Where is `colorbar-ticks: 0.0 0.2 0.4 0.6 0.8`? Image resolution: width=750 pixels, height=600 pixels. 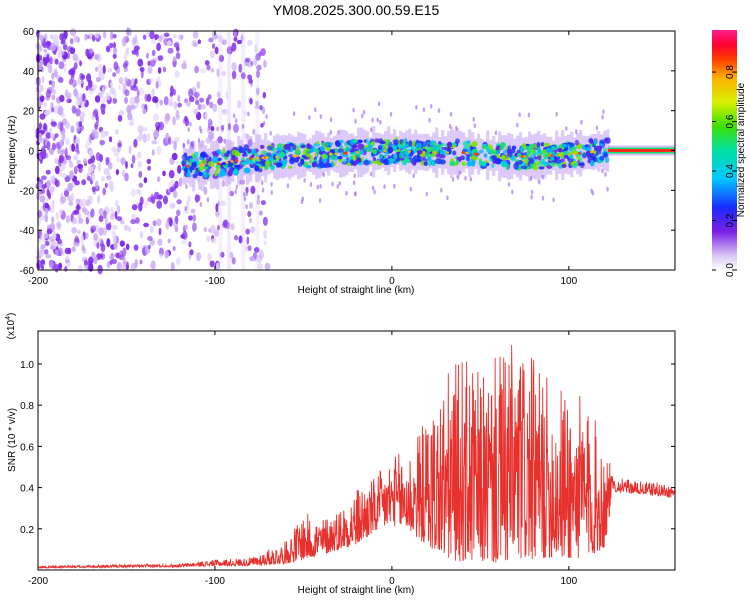
colorbar-ticks: 0.0 0.2 0.4 0.6 0.8 is located at coordinates (724, 171).